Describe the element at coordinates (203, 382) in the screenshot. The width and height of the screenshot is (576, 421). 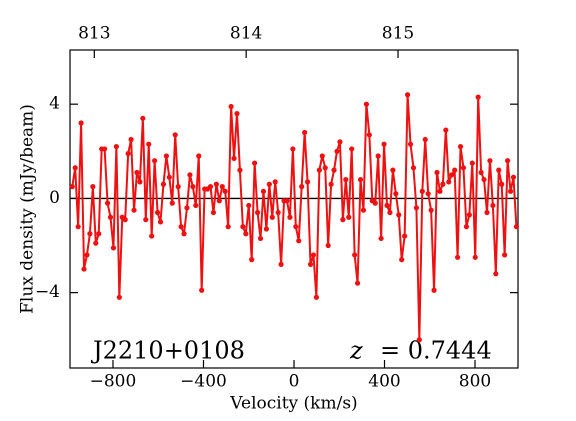
I see `x-tick-label: −400` at that location.